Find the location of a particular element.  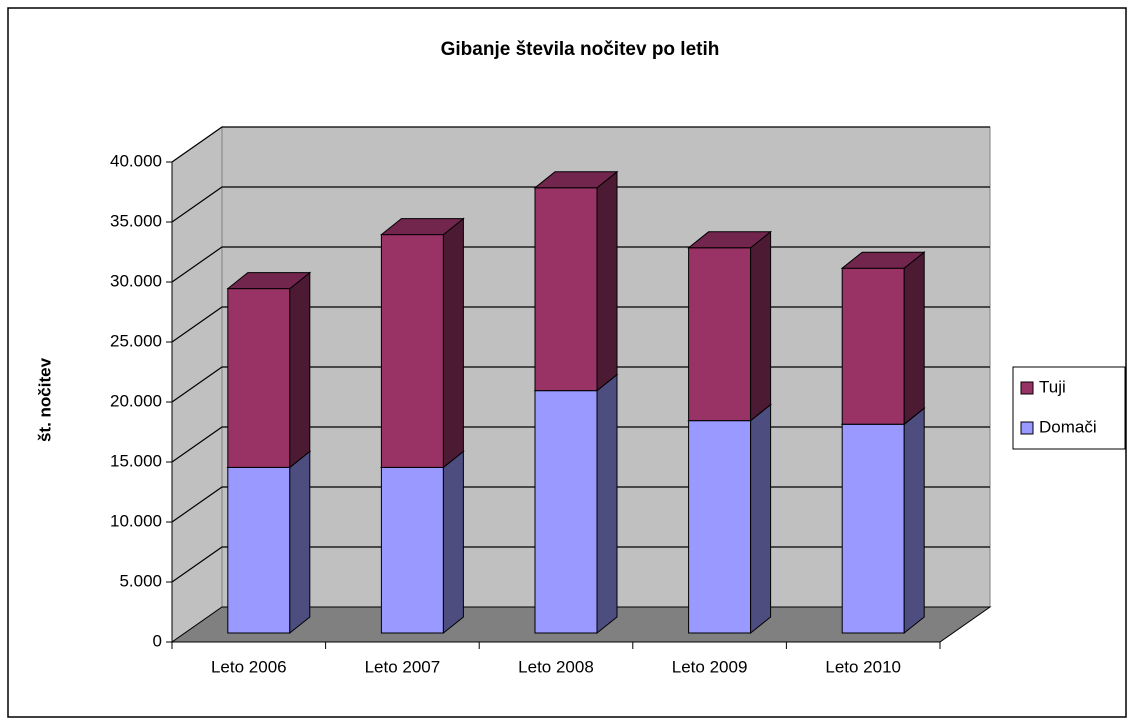

y-tick-label: 35.000 is located at coordinates (136, 220).